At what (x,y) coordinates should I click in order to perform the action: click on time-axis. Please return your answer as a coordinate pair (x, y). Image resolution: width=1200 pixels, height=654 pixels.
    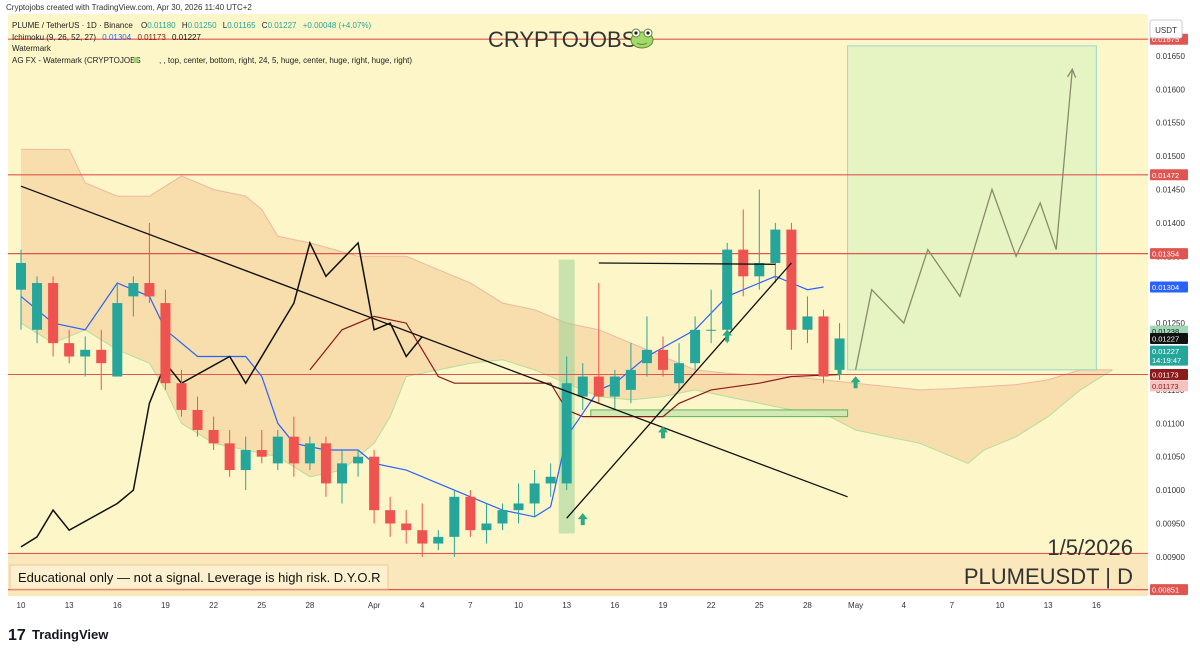
    Looking at the image, I should click on (600, 607).